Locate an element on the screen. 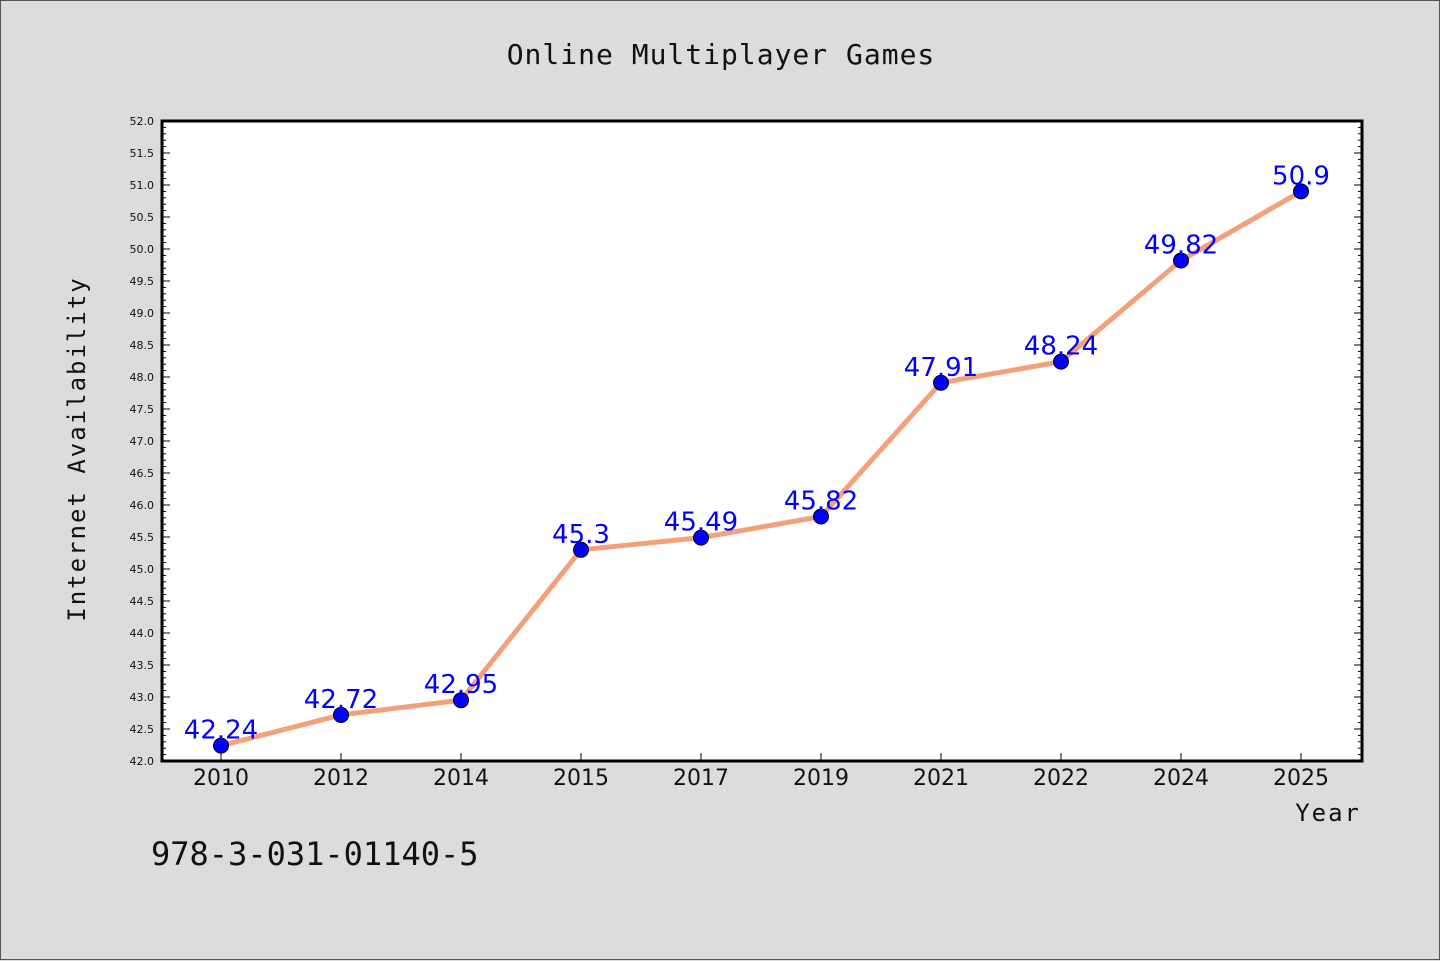 Image resolution: width=1440 pixels, height=961 pixels. y-tick-label: 51.0 is located at coordinates (142, 185).